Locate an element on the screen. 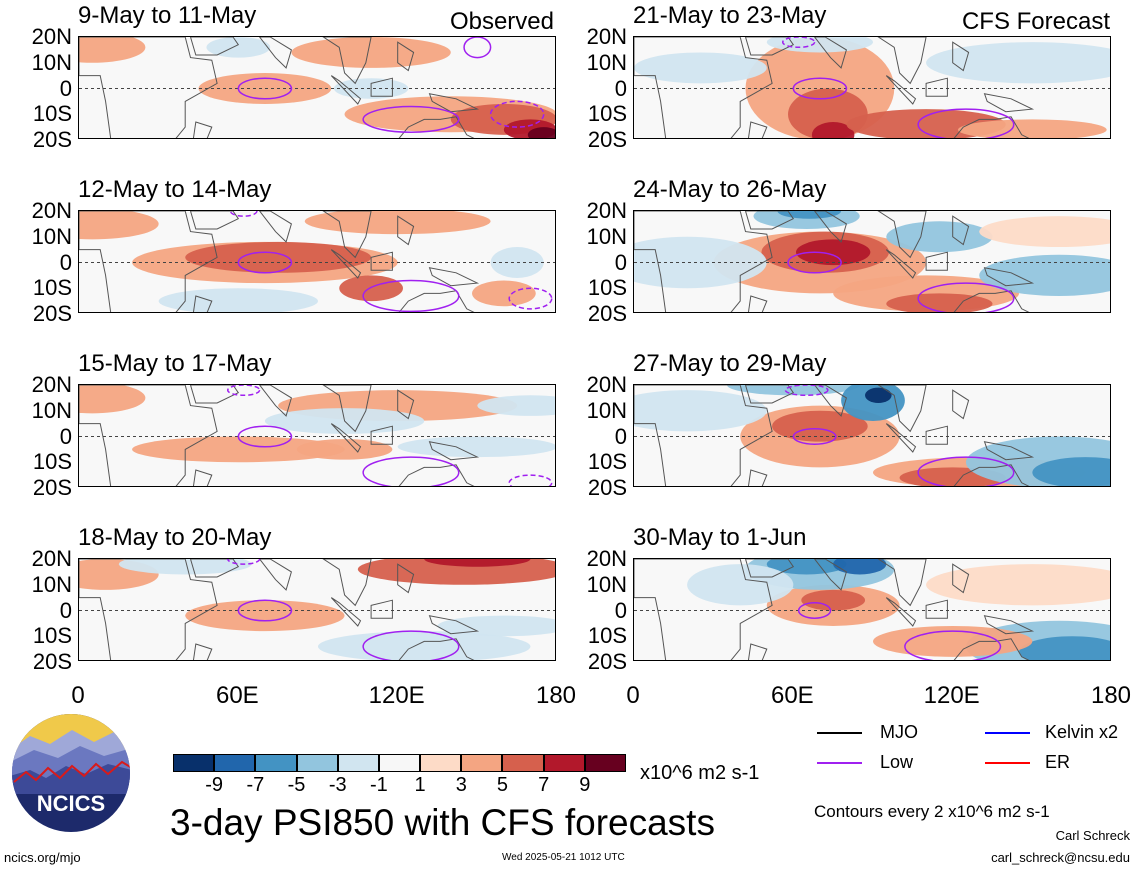 The height and width of the screenshot is (872, 1135). observed-tag: Observed is located at coordinates (501, 21).